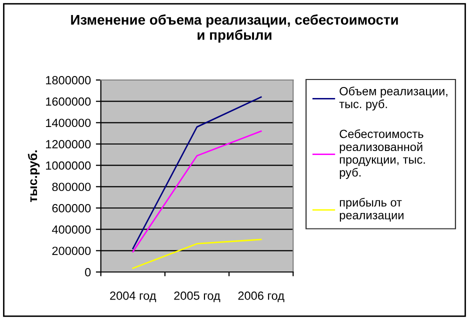 Image resolution: width=469 pixels, height=320 pixels. Describe the element at coordinates (382, 154) in the screenshot. I see `legend-label: Себестоимость реализованной продукции, тыс. руб.` at that location.